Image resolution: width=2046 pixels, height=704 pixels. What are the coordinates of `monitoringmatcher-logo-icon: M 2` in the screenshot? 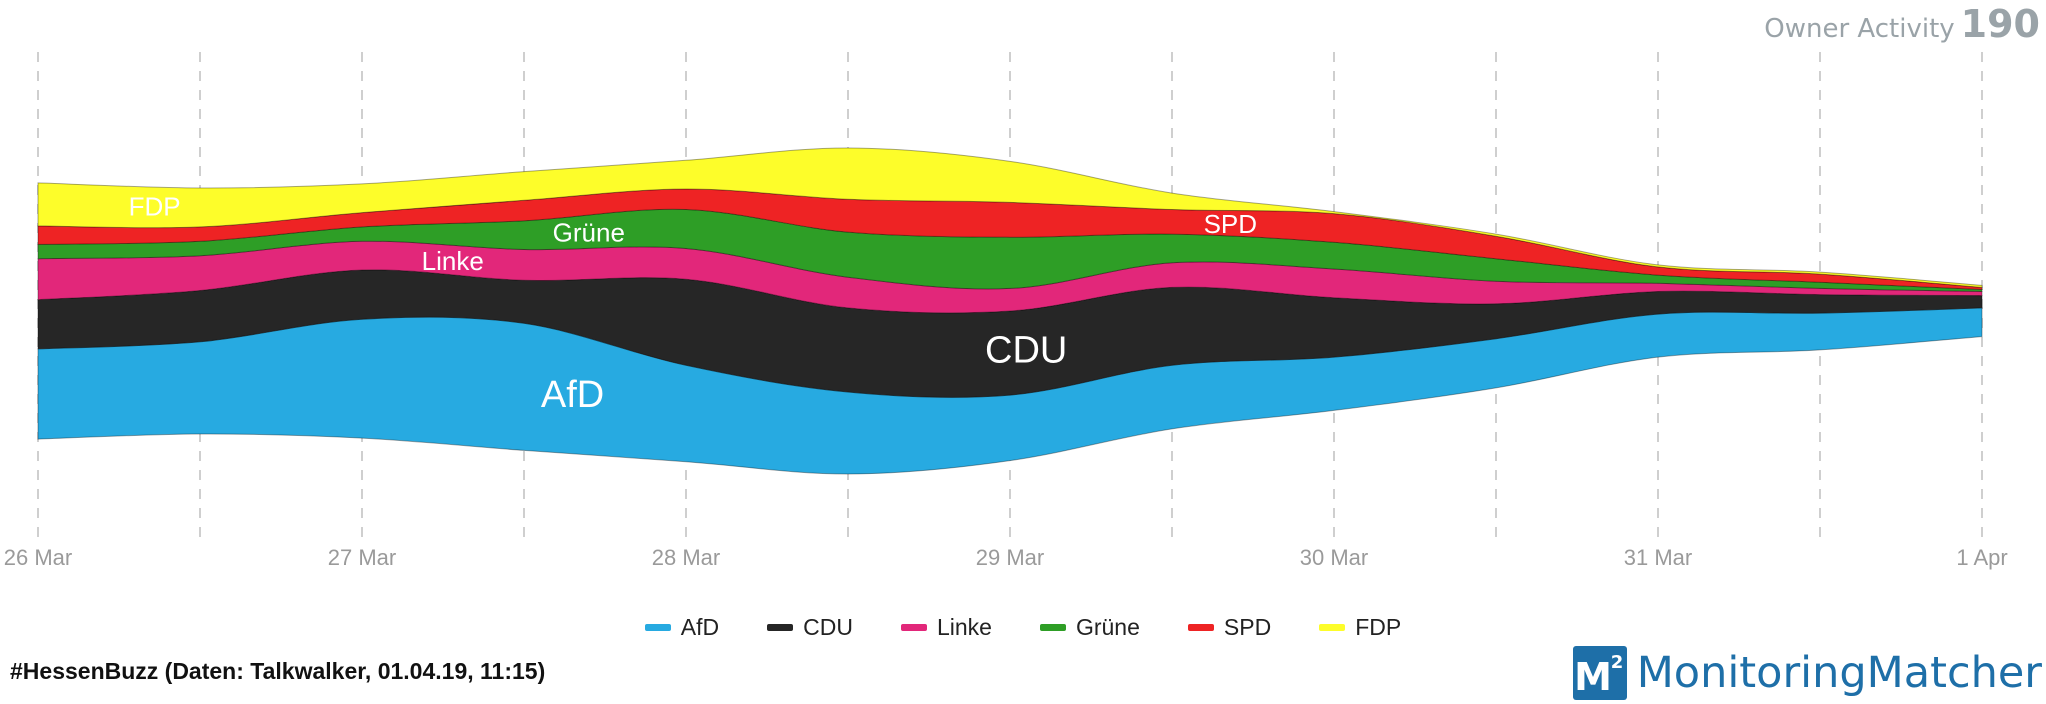 It's located at (1599, 673).